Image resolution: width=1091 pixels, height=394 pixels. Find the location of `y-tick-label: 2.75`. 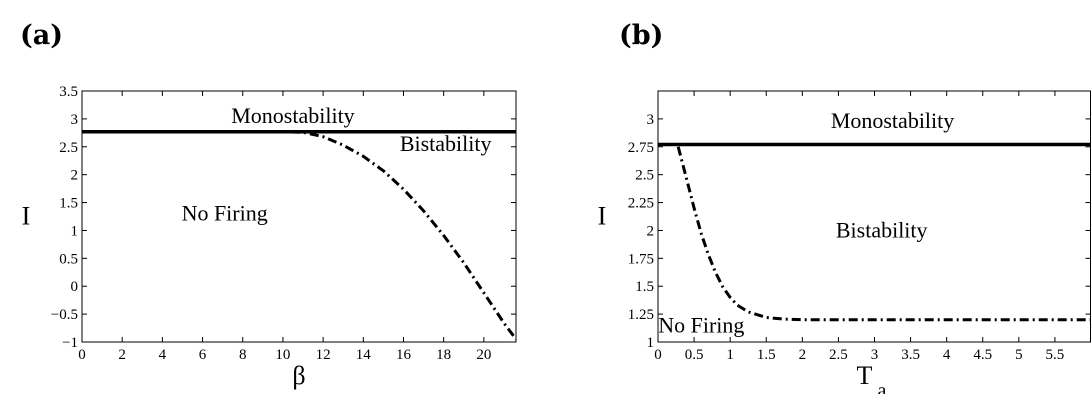

y-tick-label: 2.75 is located at coordinates (641, 148).